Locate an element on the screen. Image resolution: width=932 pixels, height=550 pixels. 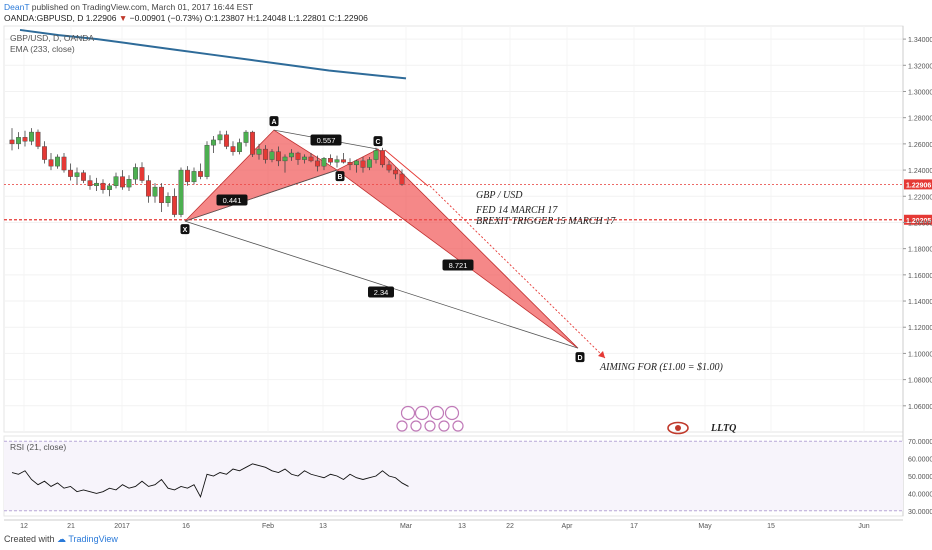
ratio-label: 2.34 is located at coordinates (381, 292).